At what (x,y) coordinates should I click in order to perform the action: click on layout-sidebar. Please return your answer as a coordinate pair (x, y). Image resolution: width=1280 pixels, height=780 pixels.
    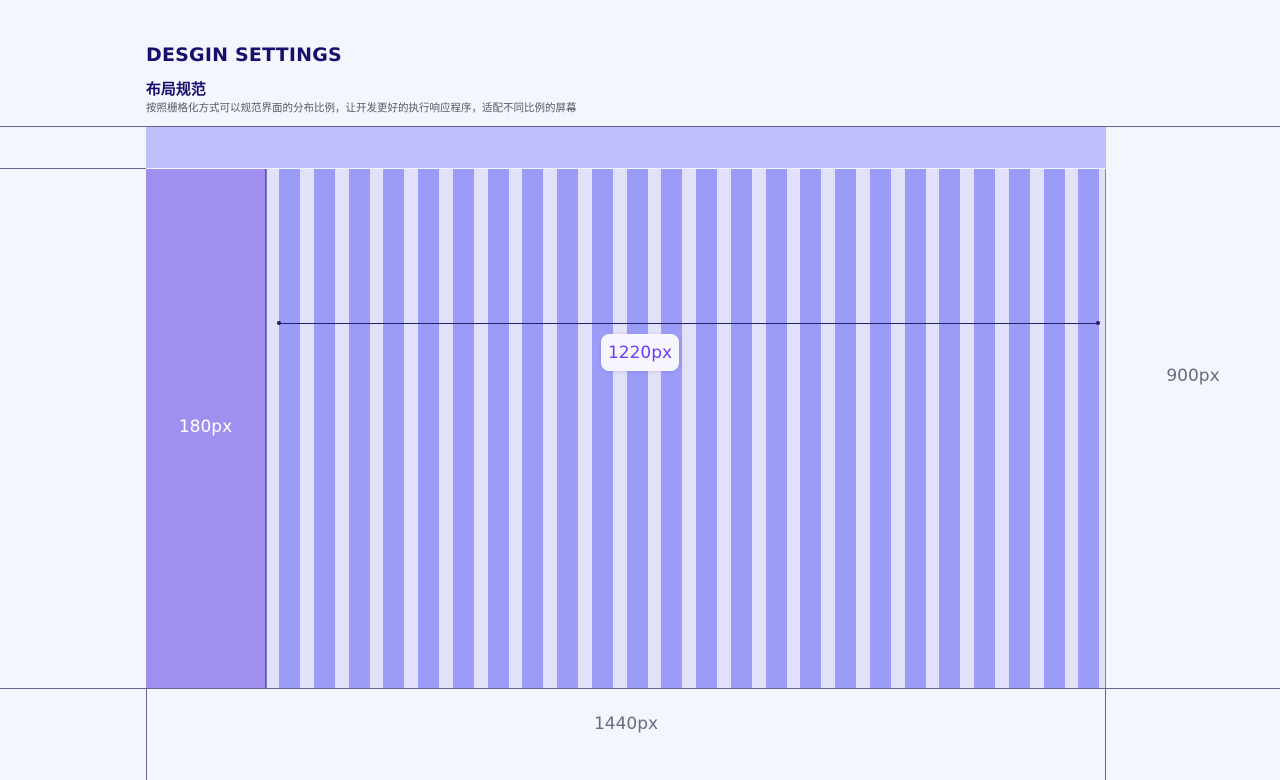
    Looking at the image, I should click on (206, 428).